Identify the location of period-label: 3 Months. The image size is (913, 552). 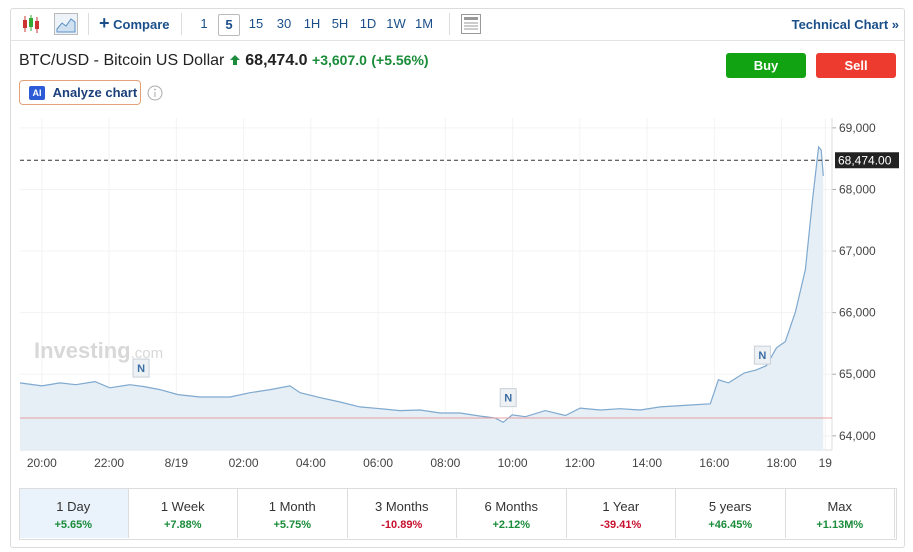
(402, 506).